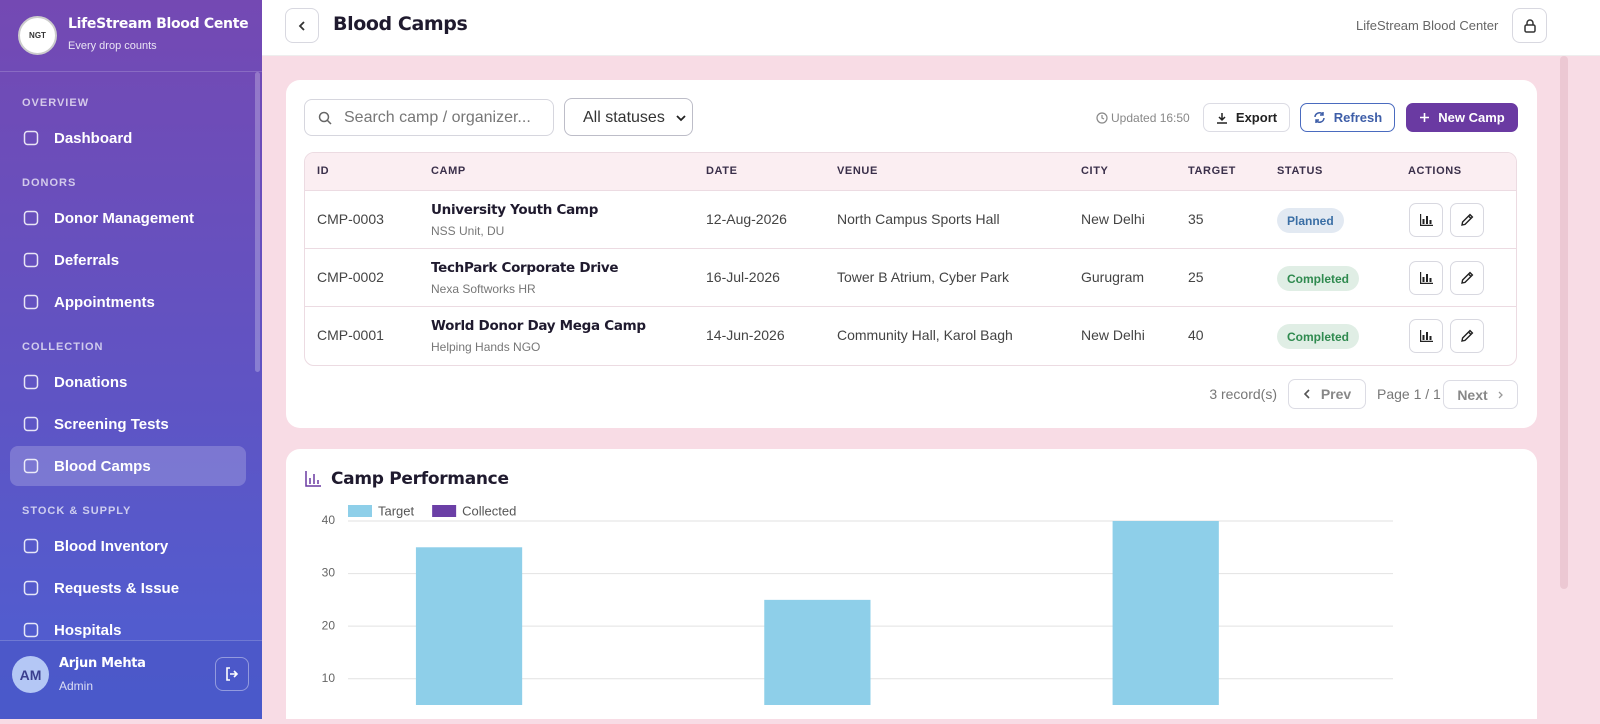  Describe the element at coordinates (1318, 336) in the screenshot. I see `status-badge: Completed` at that location.